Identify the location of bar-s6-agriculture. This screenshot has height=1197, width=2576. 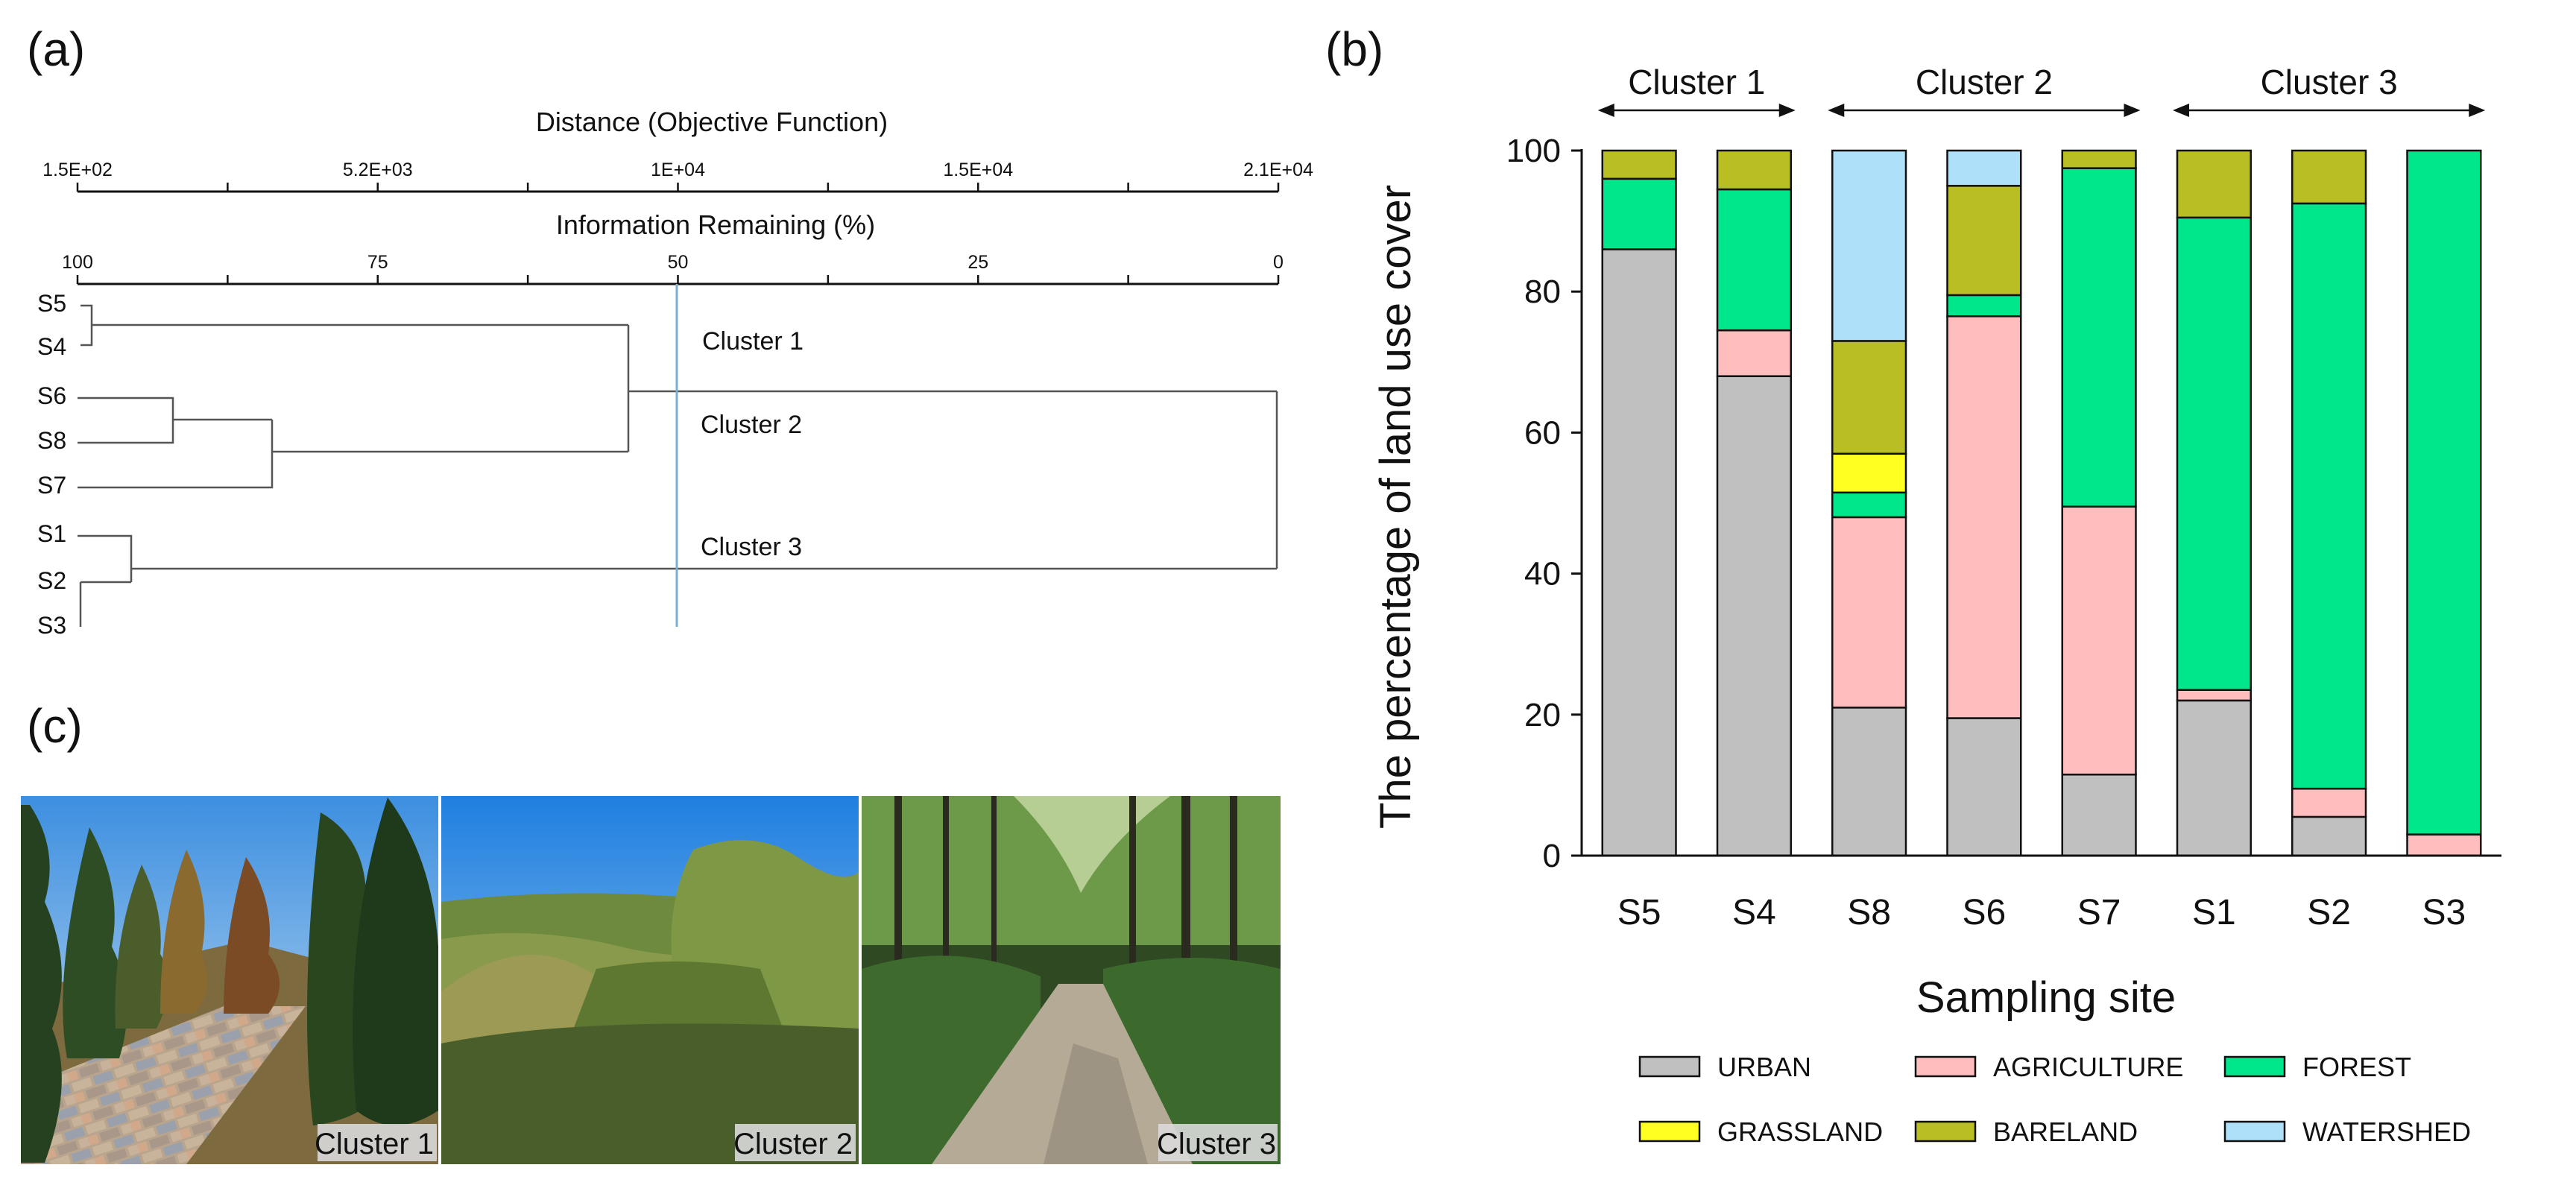
(1984, 517).